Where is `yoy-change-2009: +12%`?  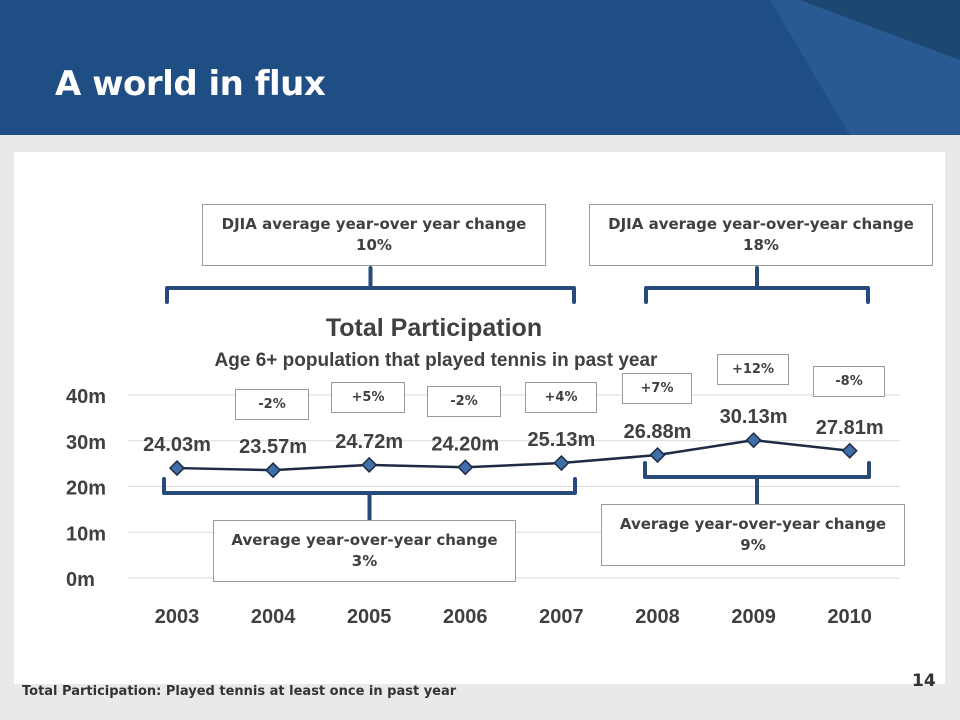 yoy-change-2009: +12% is located at coordinates (753, 369).